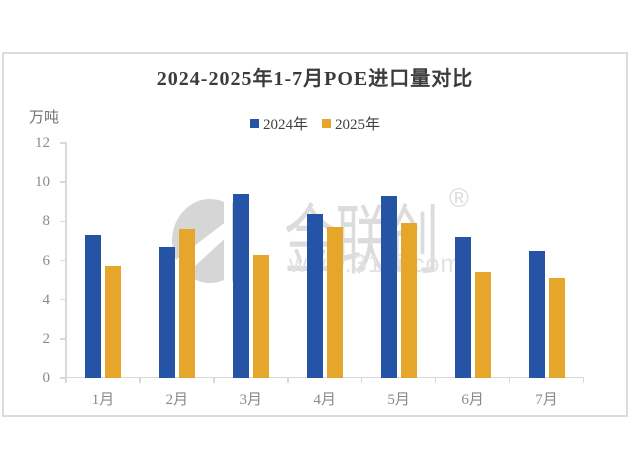 This screenshot has width=630, height=472. Describe the element at coordinates (285, 125) in the screenshot. I see `legend-label-2024: 2024年` at that location.